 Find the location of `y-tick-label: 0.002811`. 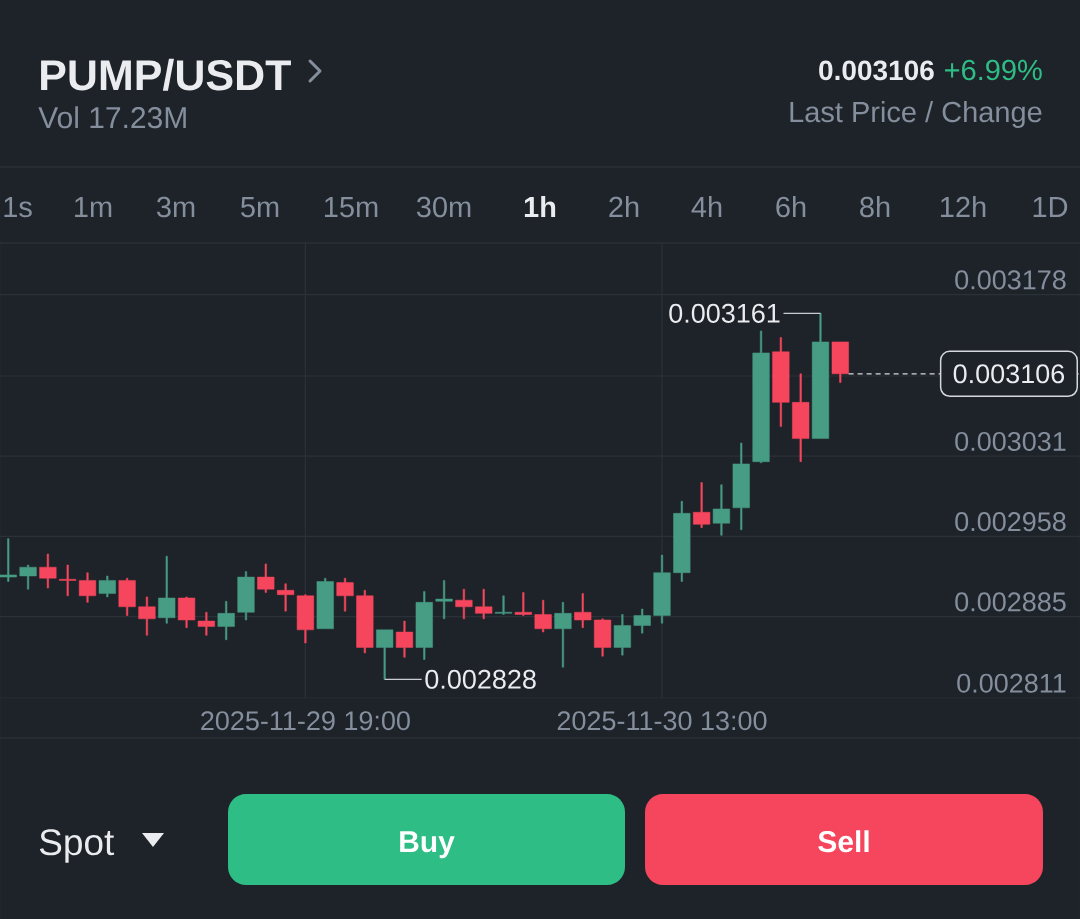

y-tick-label: 0.002811 is located at coordinates (1011, 683).